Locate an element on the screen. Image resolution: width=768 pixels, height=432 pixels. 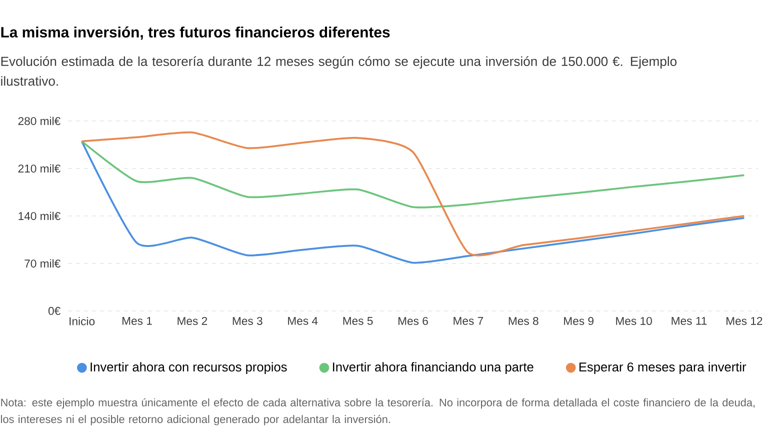
x-tick-label: Mes 1 is located at coordinates (137, 320).